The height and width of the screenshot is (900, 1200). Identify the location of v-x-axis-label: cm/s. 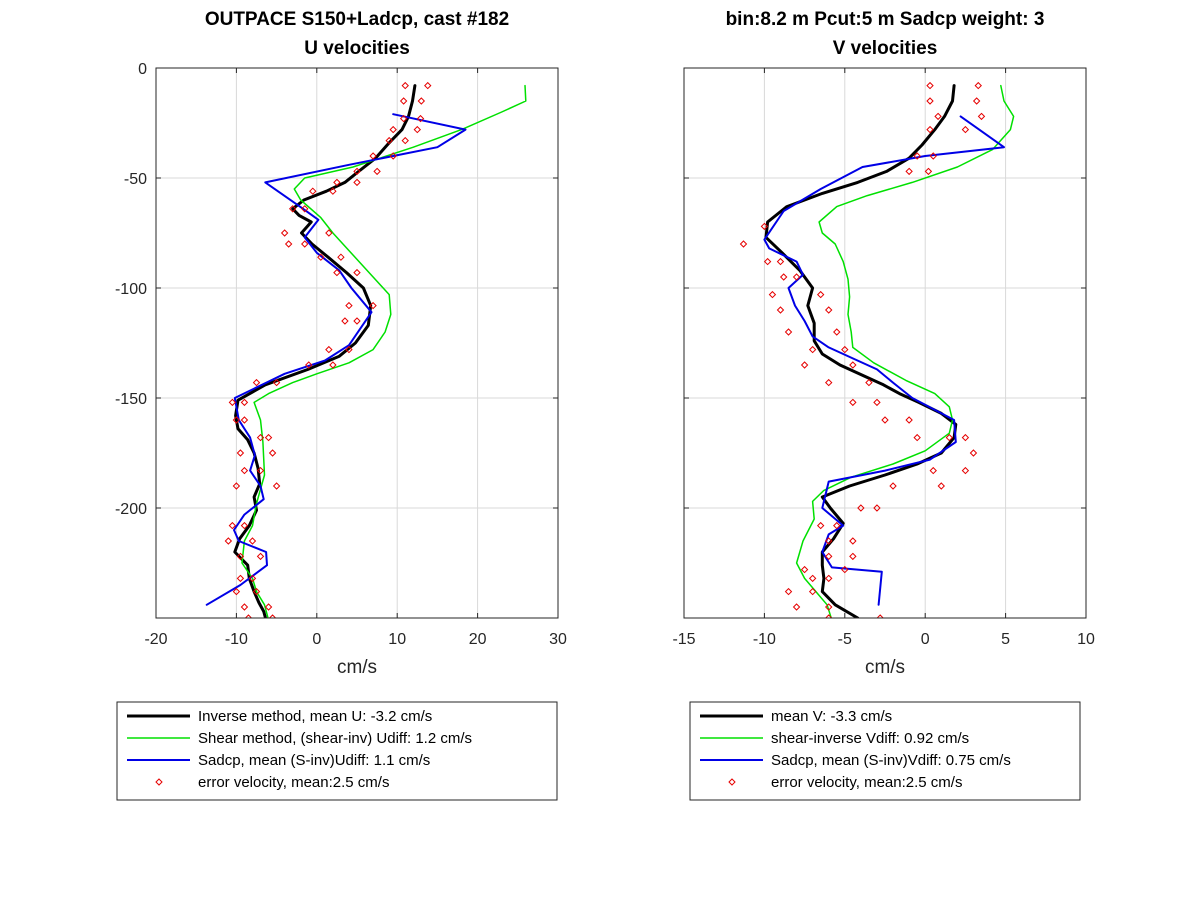
(885, 667).